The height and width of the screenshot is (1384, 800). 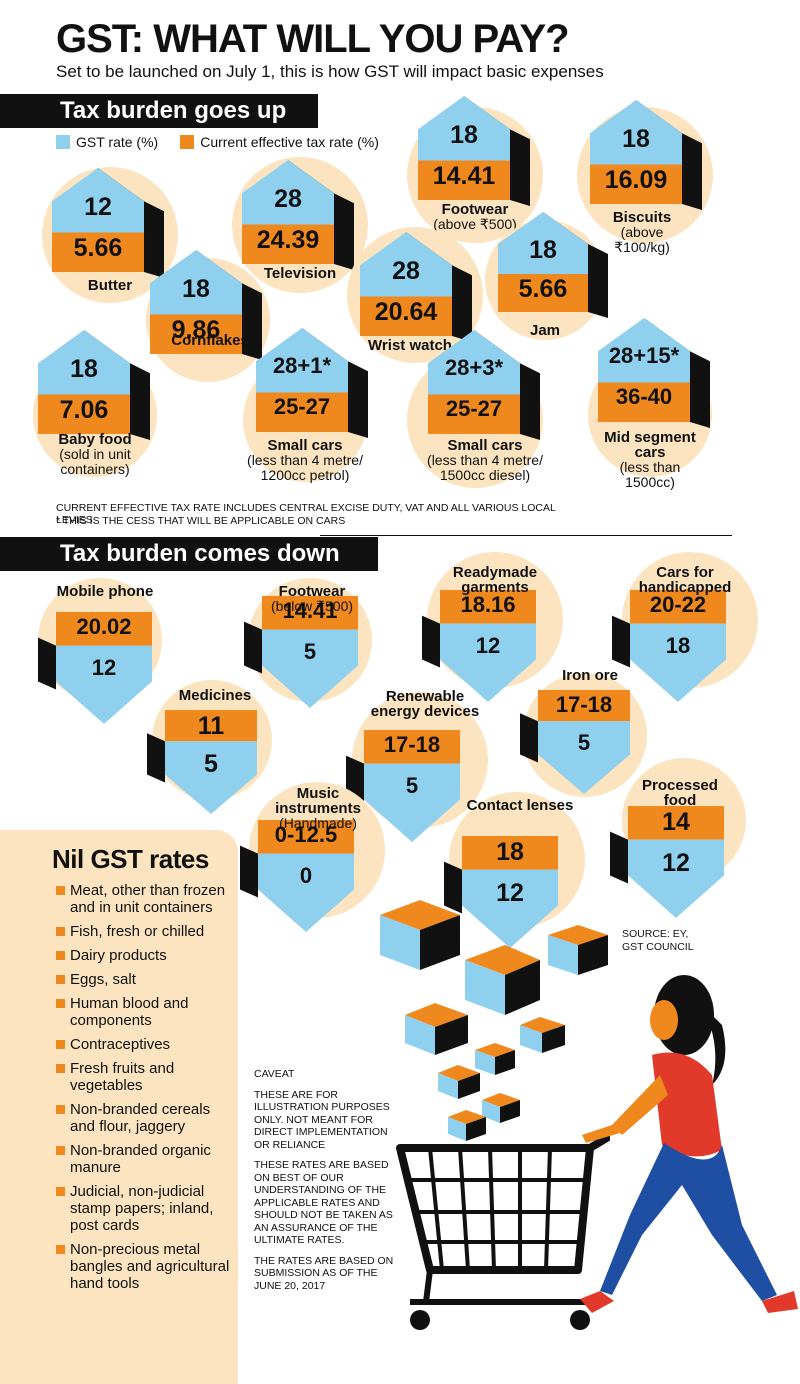 What do you see at coordinates (105, 591) in the screenshot?
I see `item-label: Mobile phone` at bounding box center [105, 591].